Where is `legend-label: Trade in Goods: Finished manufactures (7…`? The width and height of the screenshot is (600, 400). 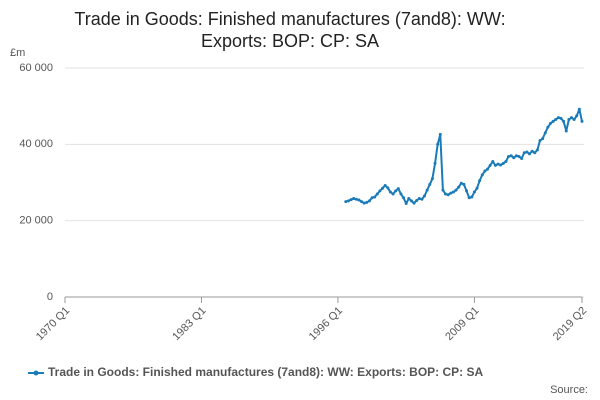
legend-label: Trade in Goods: Finished manufactures (7… is located at coordinates (265, 372).